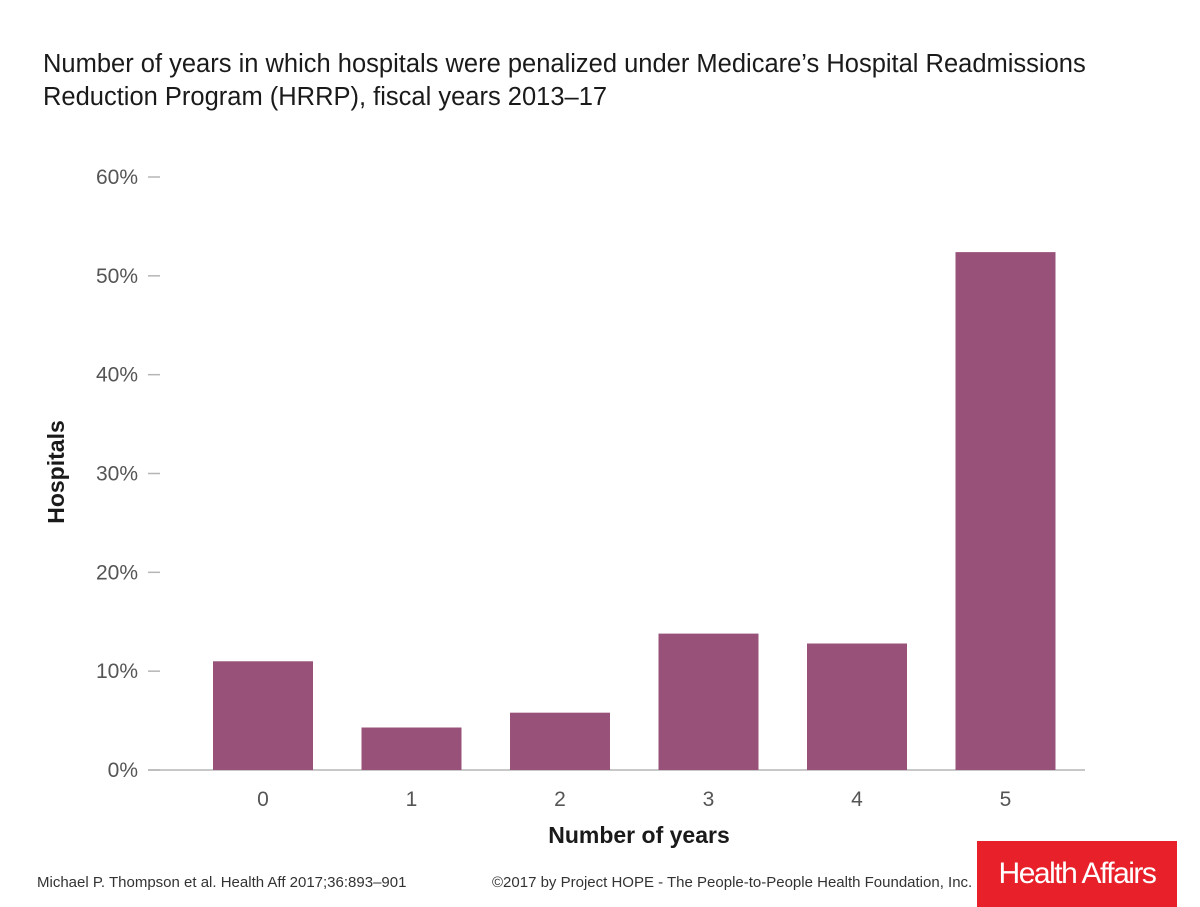 The height and width of the screenshot is (907, 1200). What do you see at coordinates (634, 799) in the screenshot?
I see `x-axis: 0 1 2 3 4 5` at bounding box center [634, 799].